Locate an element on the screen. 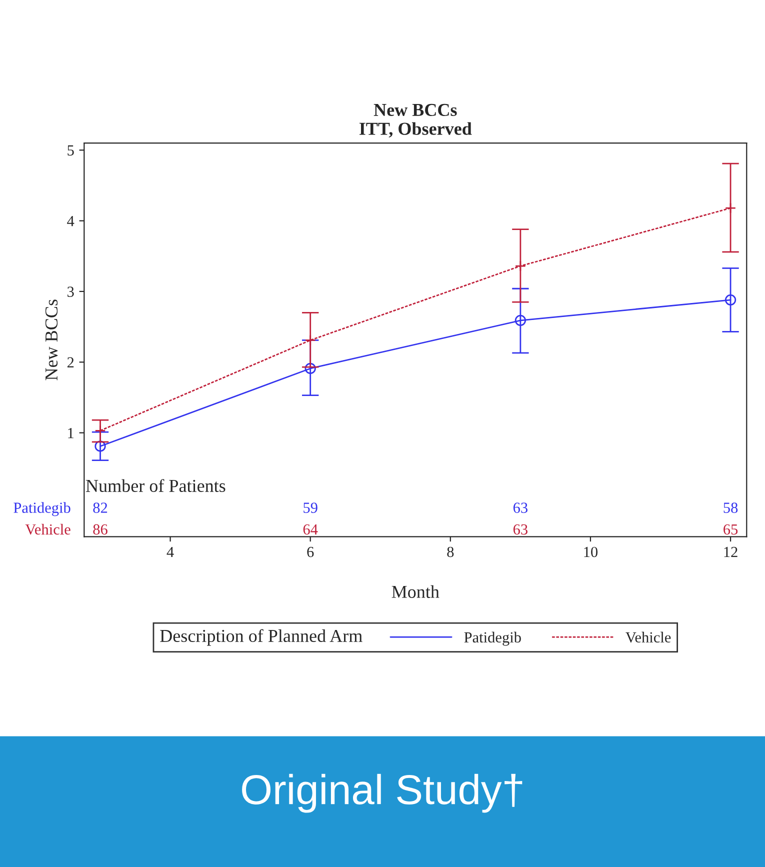  y-tick-label: 4 is located at coordinates (70, 221).